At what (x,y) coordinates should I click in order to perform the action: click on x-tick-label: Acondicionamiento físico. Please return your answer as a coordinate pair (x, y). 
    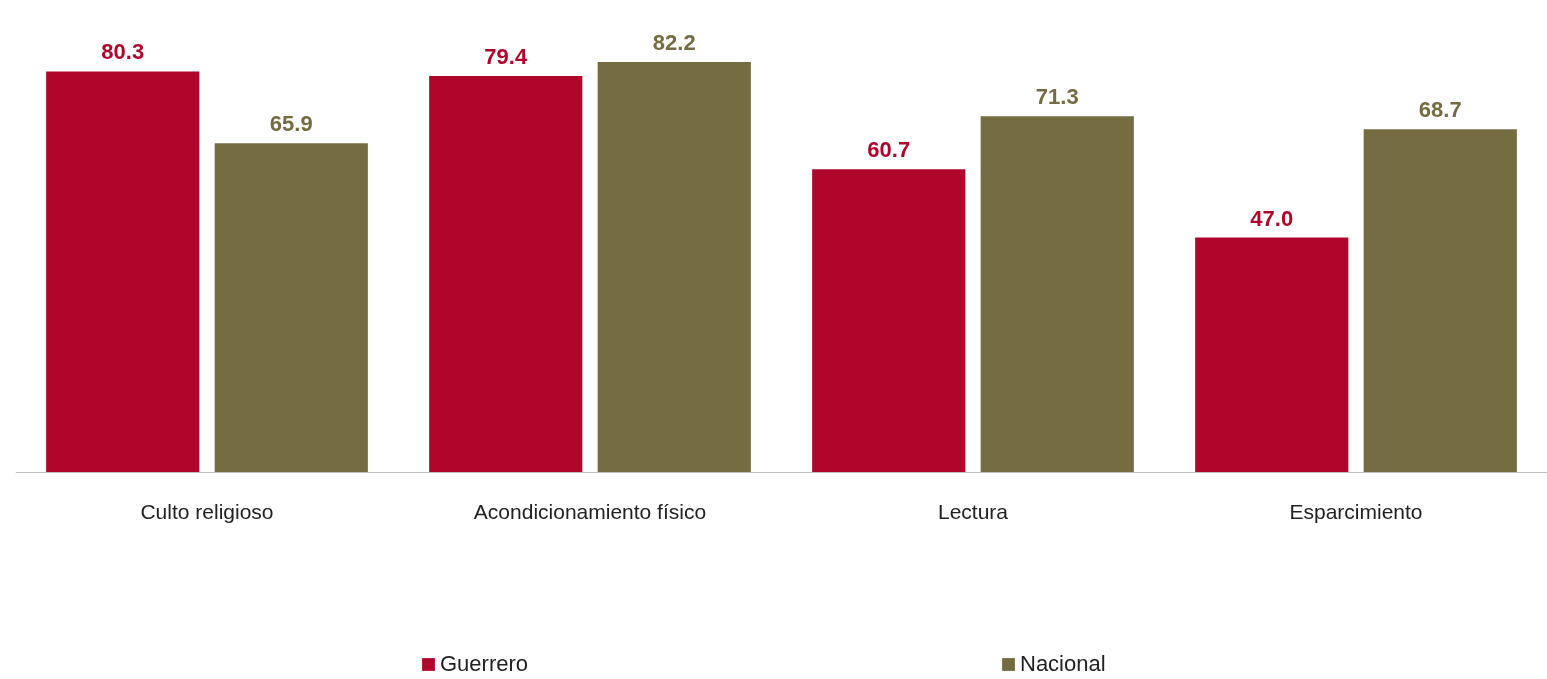
    Looking at the image, I should click on (590, 512).